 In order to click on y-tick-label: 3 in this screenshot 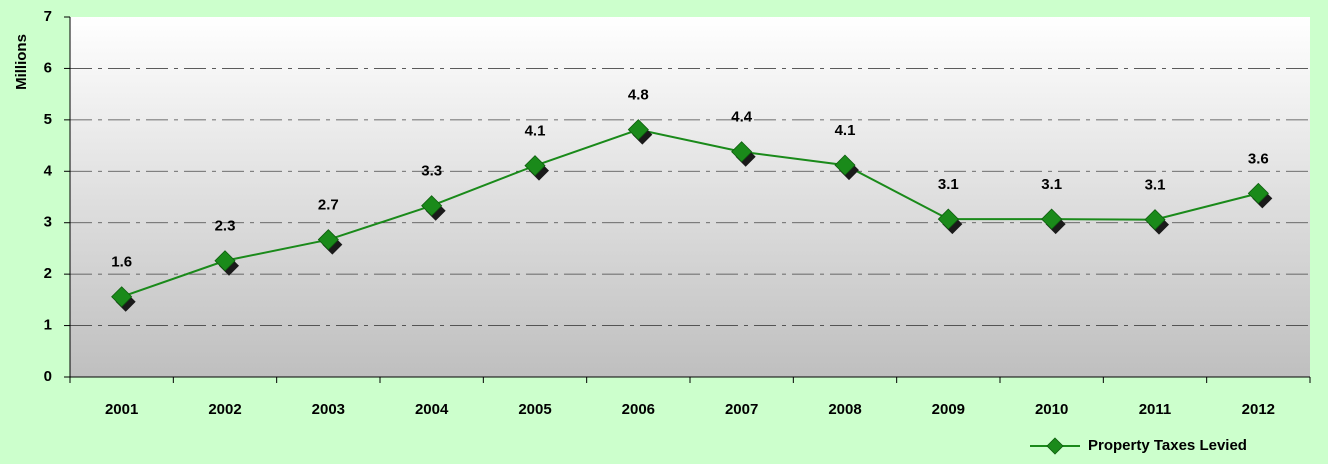, I will do `click(48, 222)`.